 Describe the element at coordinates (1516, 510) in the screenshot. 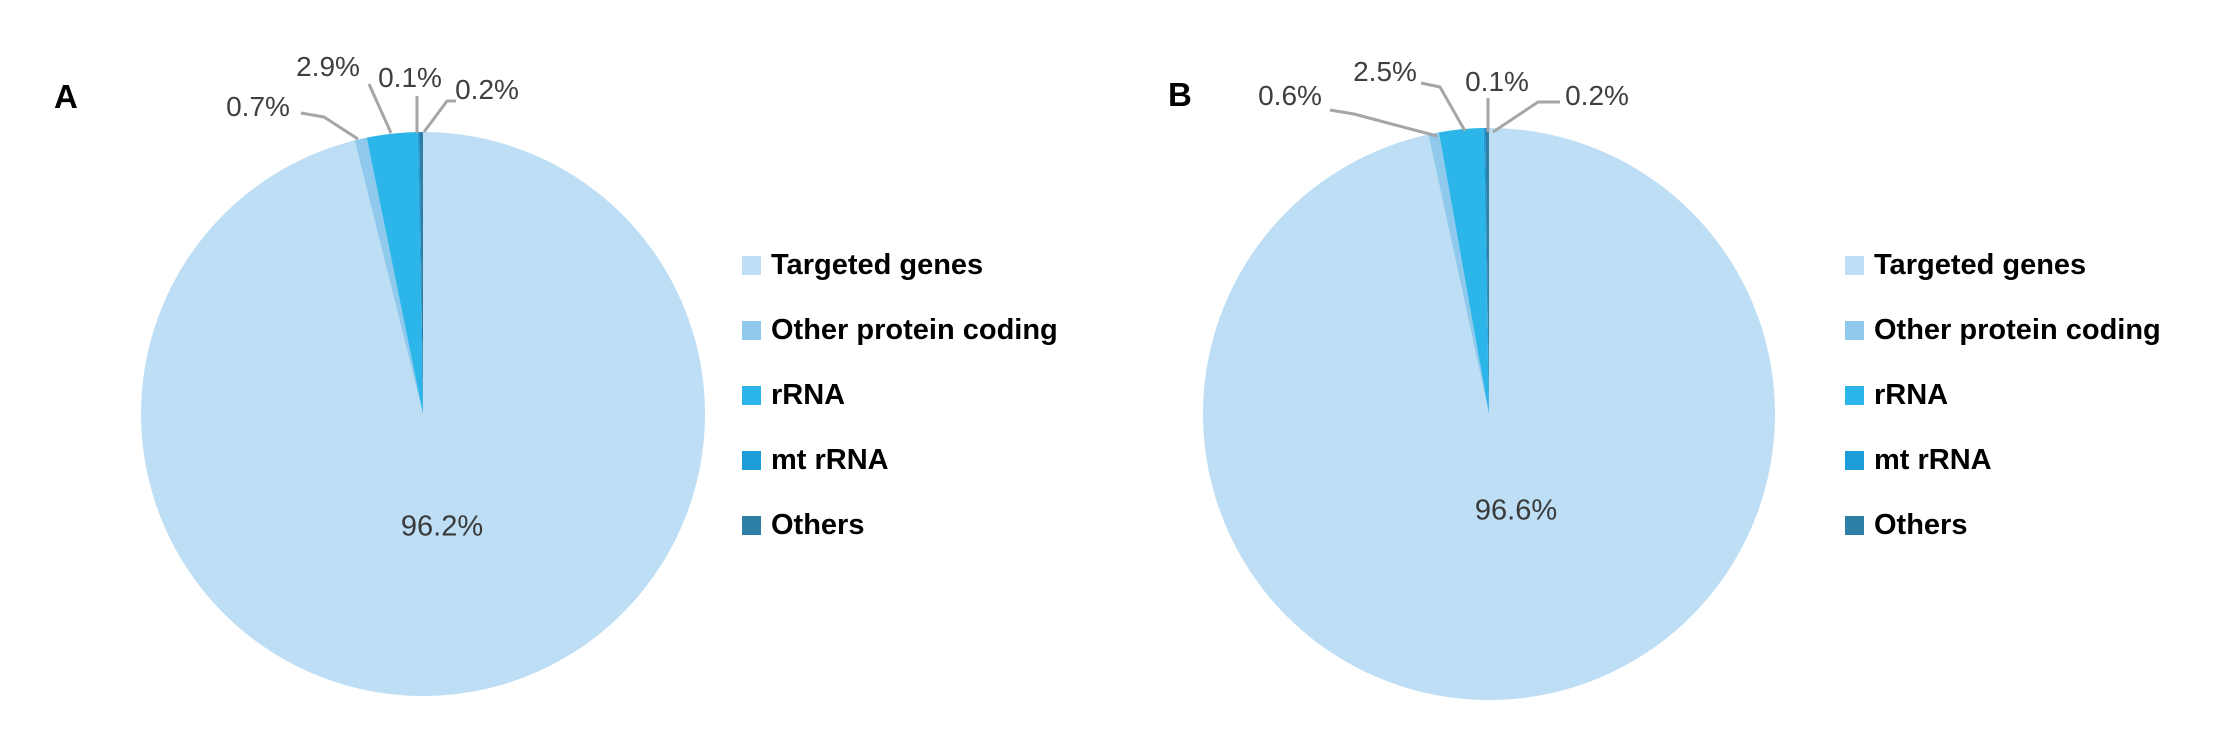

I see `label-b-targeted-genes: 96.6%` at that location.